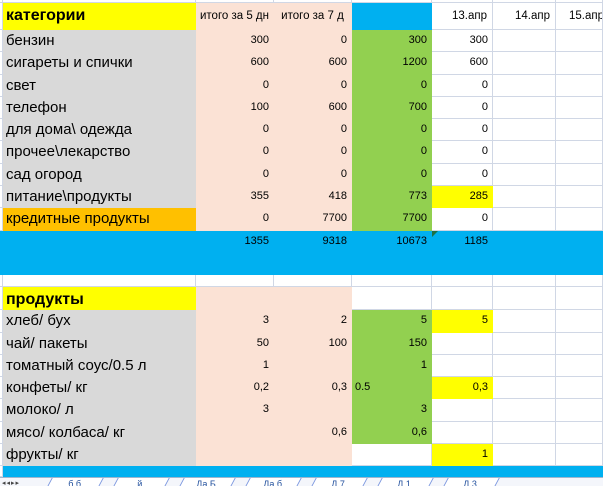 This screenshot has height=486, width=603. Describe the element at coordinates (99, 219) in the screenshot. I see `row-label: кредитные продукты` at that location.